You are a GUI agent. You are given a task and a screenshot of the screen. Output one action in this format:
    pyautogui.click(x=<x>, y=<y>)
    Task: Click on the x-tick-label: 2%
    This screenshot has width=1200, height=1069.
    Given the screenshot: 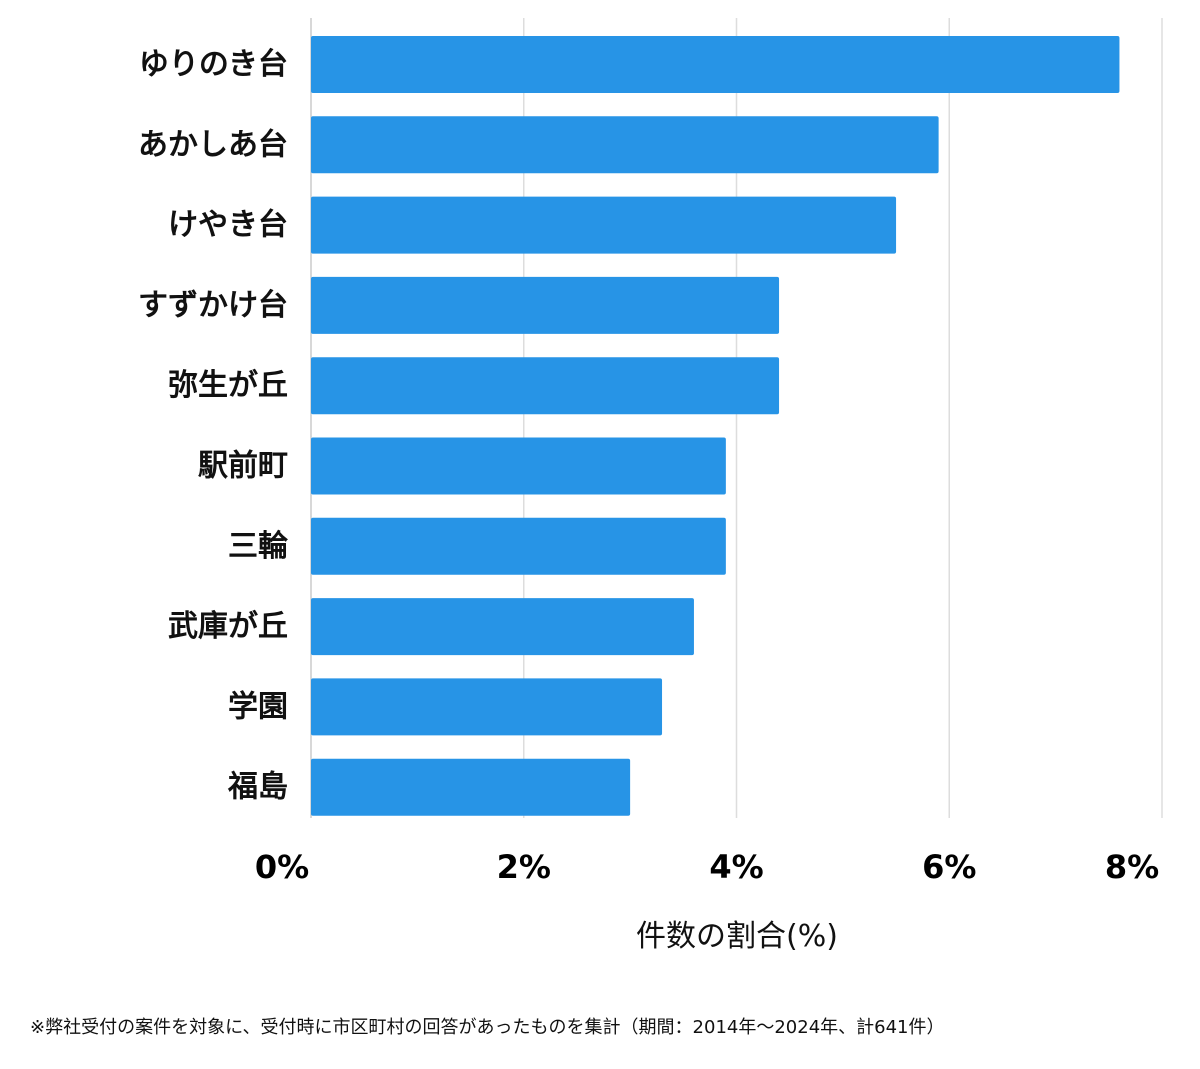 What is the action you would take?
    pyautogui.click(x=524, y=867)
    